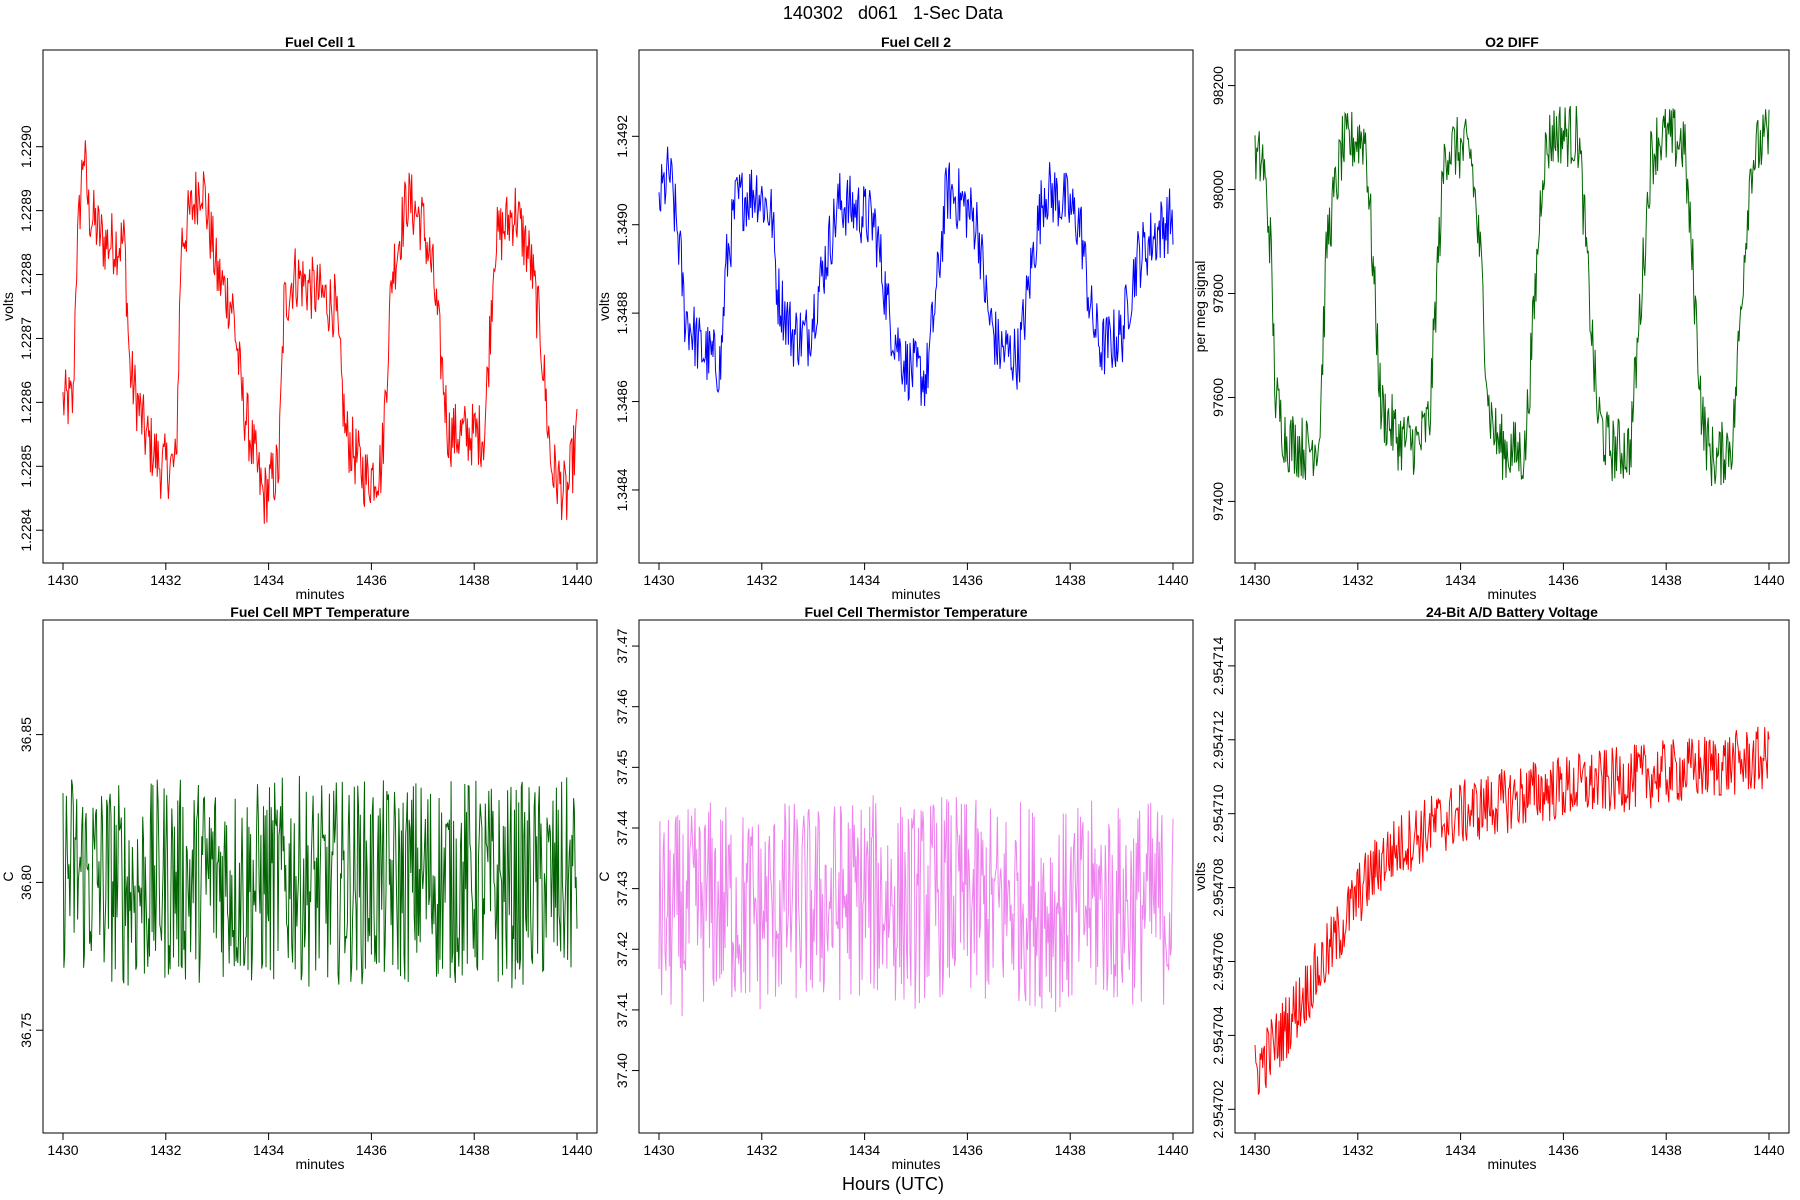 The image size is (1800, 1200). Describe the element at coordinates (1512, 42) in the screenshot. I see `panel-title: O2 DIFF` at that location.